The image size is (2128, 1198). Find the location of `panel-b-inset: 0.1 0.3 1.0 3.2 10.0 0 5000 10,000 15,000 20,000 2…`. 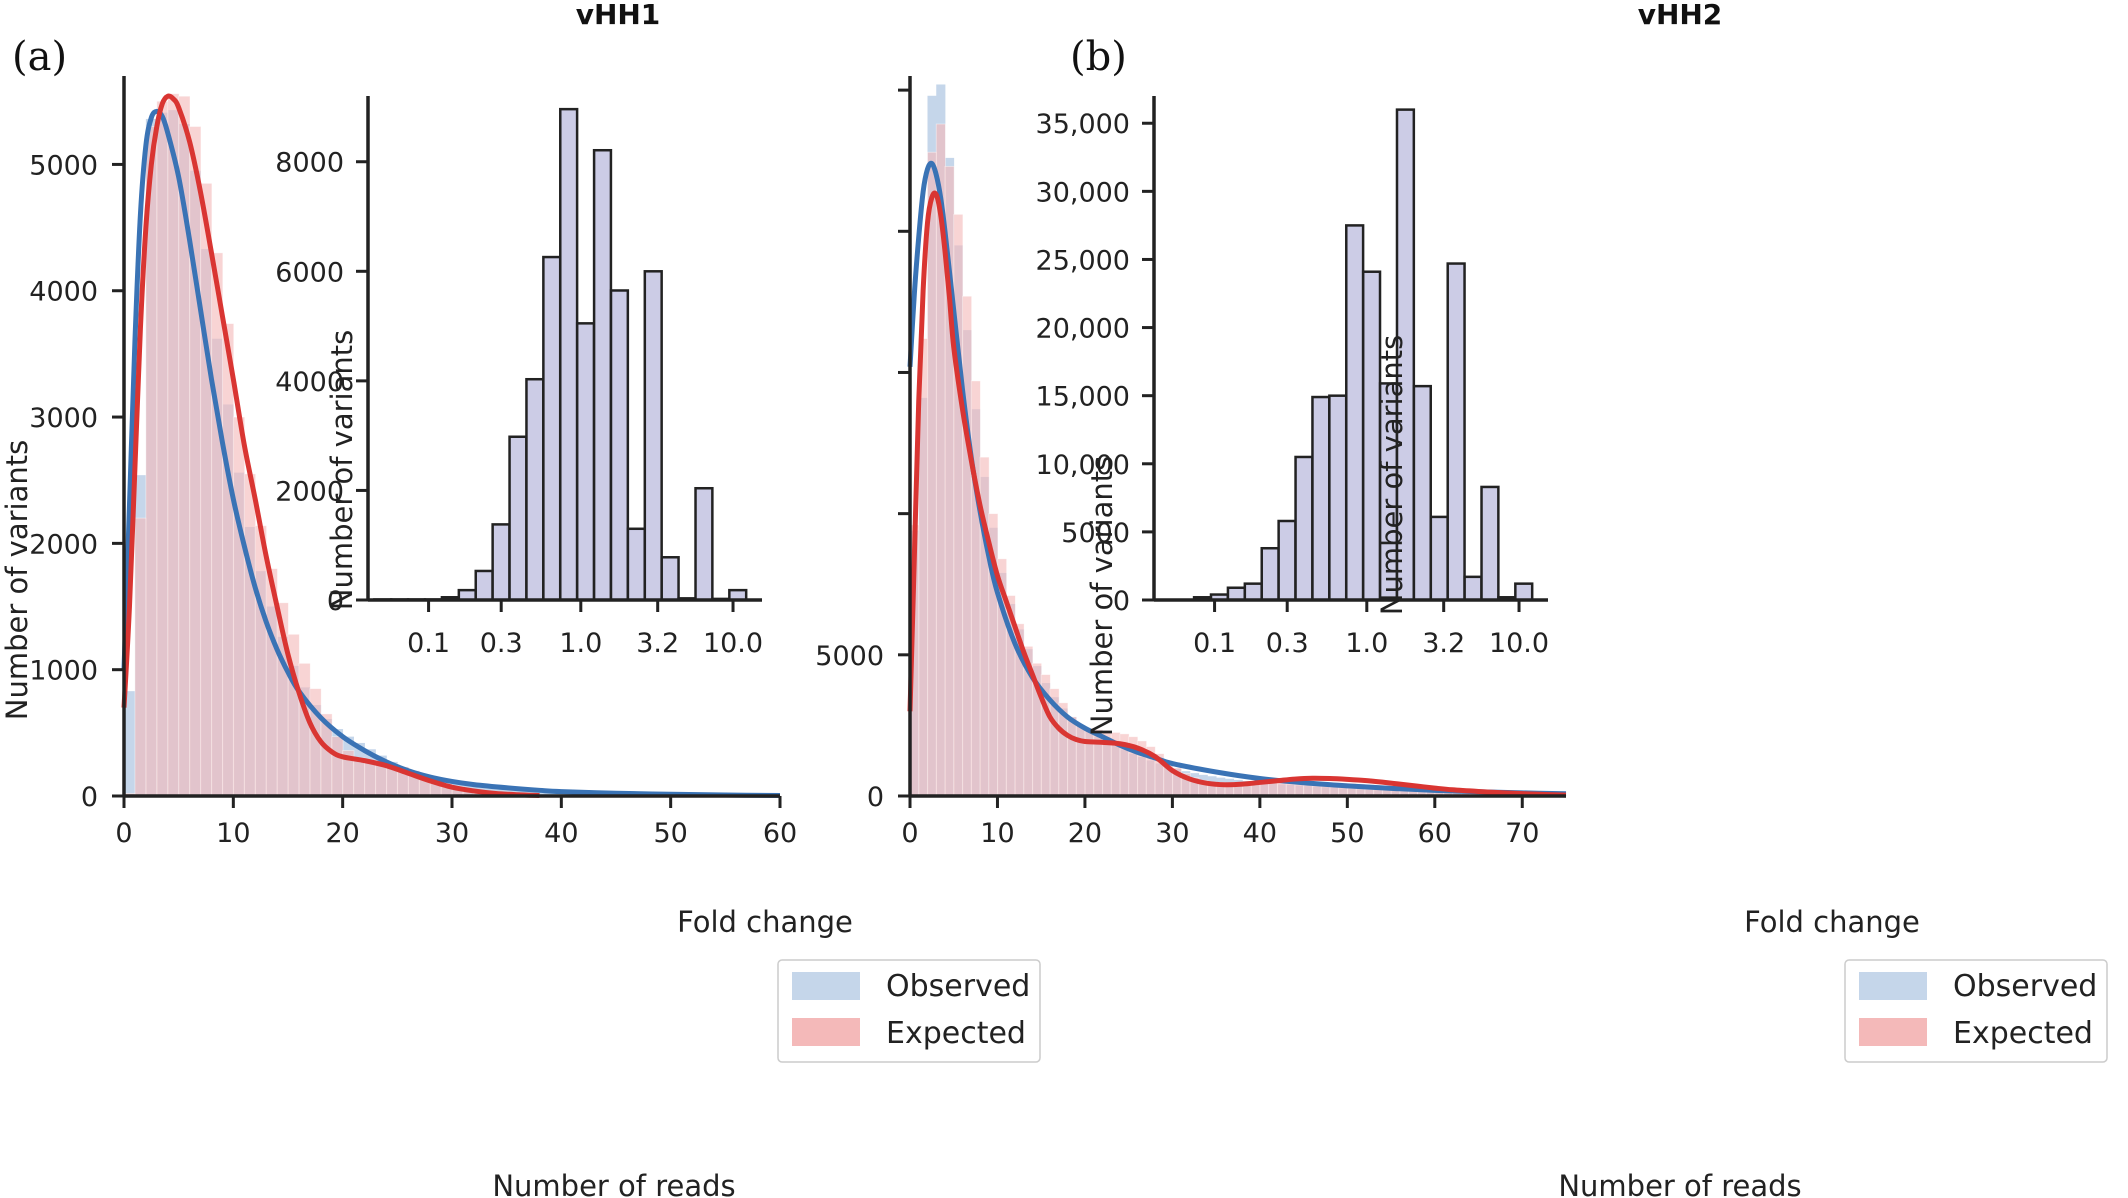

panel-b-inset: 0.1 0.3 1.0 3.2 10.0 0 5000 10,000 15,000 20,000 2… is located at coordinates (1292, 377).